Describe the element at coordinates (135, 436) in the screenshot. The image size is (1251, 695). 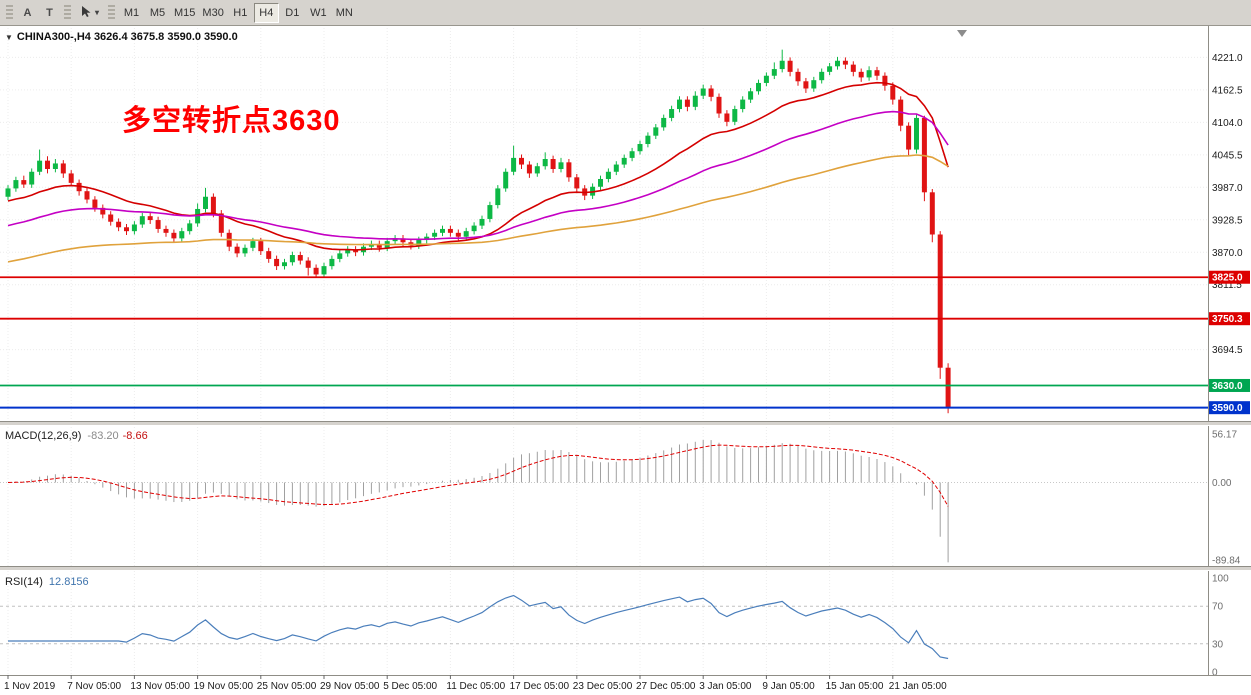
I see `macd-signal-value: -8.66` at that location.